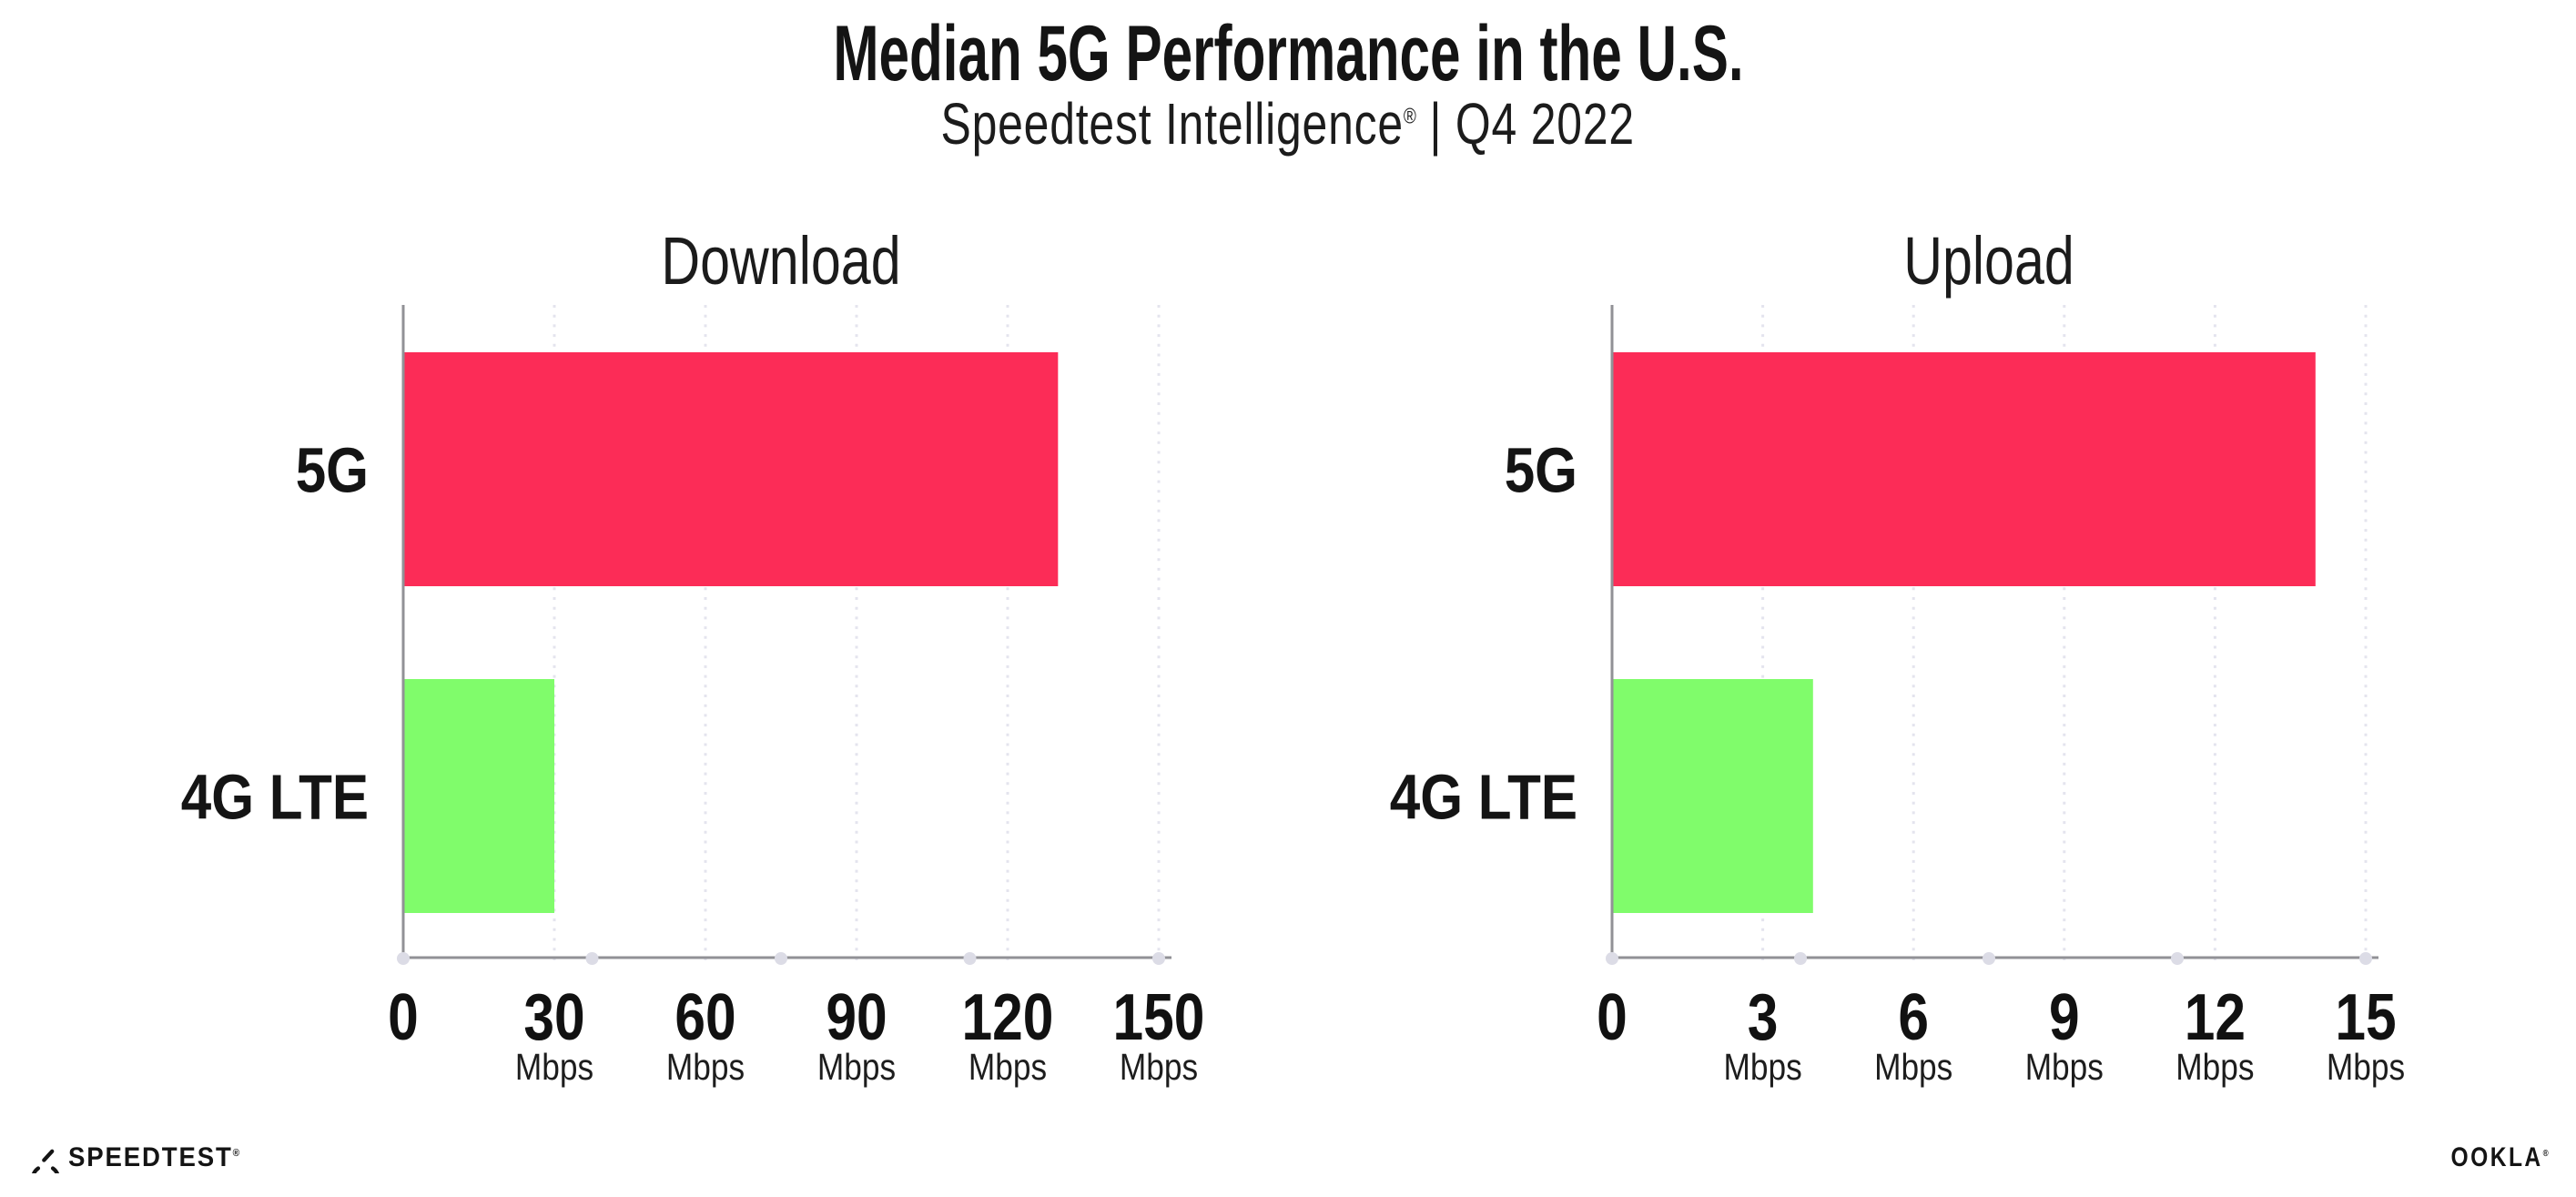 The height and width of the screenshot is (1197, 2576). I want to click on tick-unit-download-30: Mbps, so click(554, 1068).